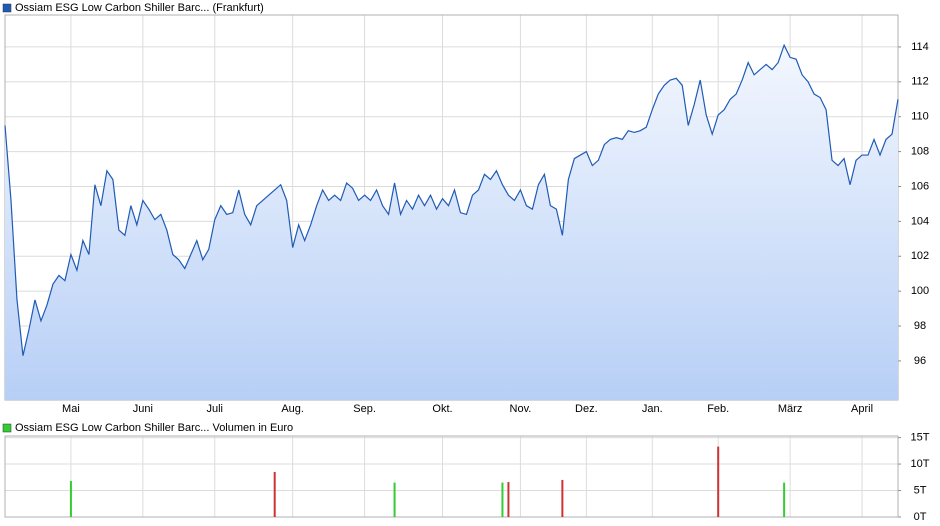 This screenshot has width=940, height=526. I want to click on y-tick-label: 104, so click(920, 221).